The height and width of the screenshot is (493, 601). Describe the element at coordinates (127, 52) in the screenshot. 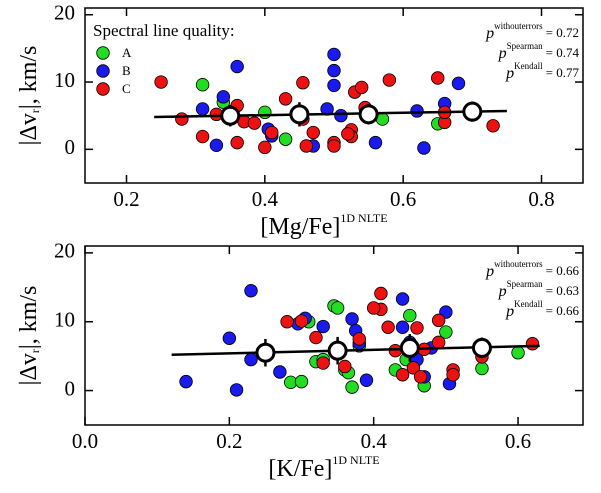

I see `legend-label: A` at that location.